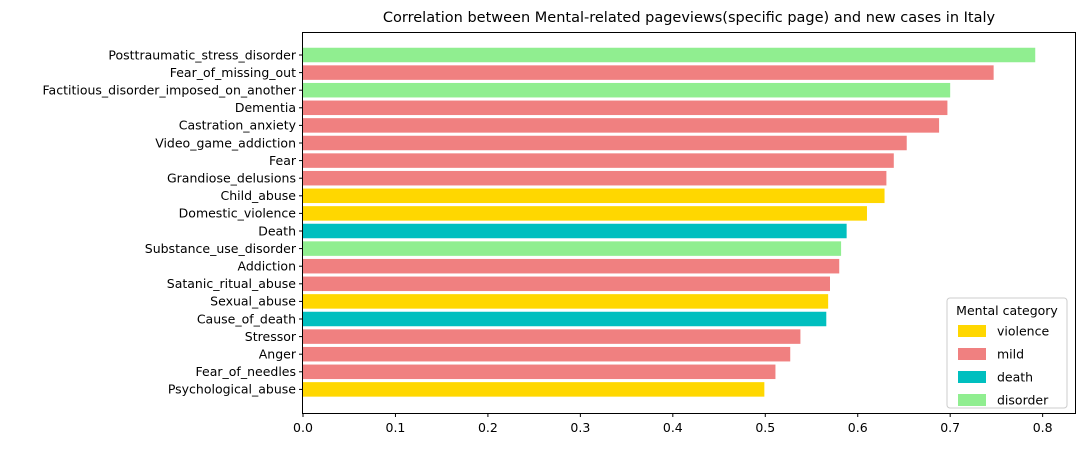 This screenshot has height=449, width=1086. I want to click on legend-title: Mental category, so click(1007, 310).